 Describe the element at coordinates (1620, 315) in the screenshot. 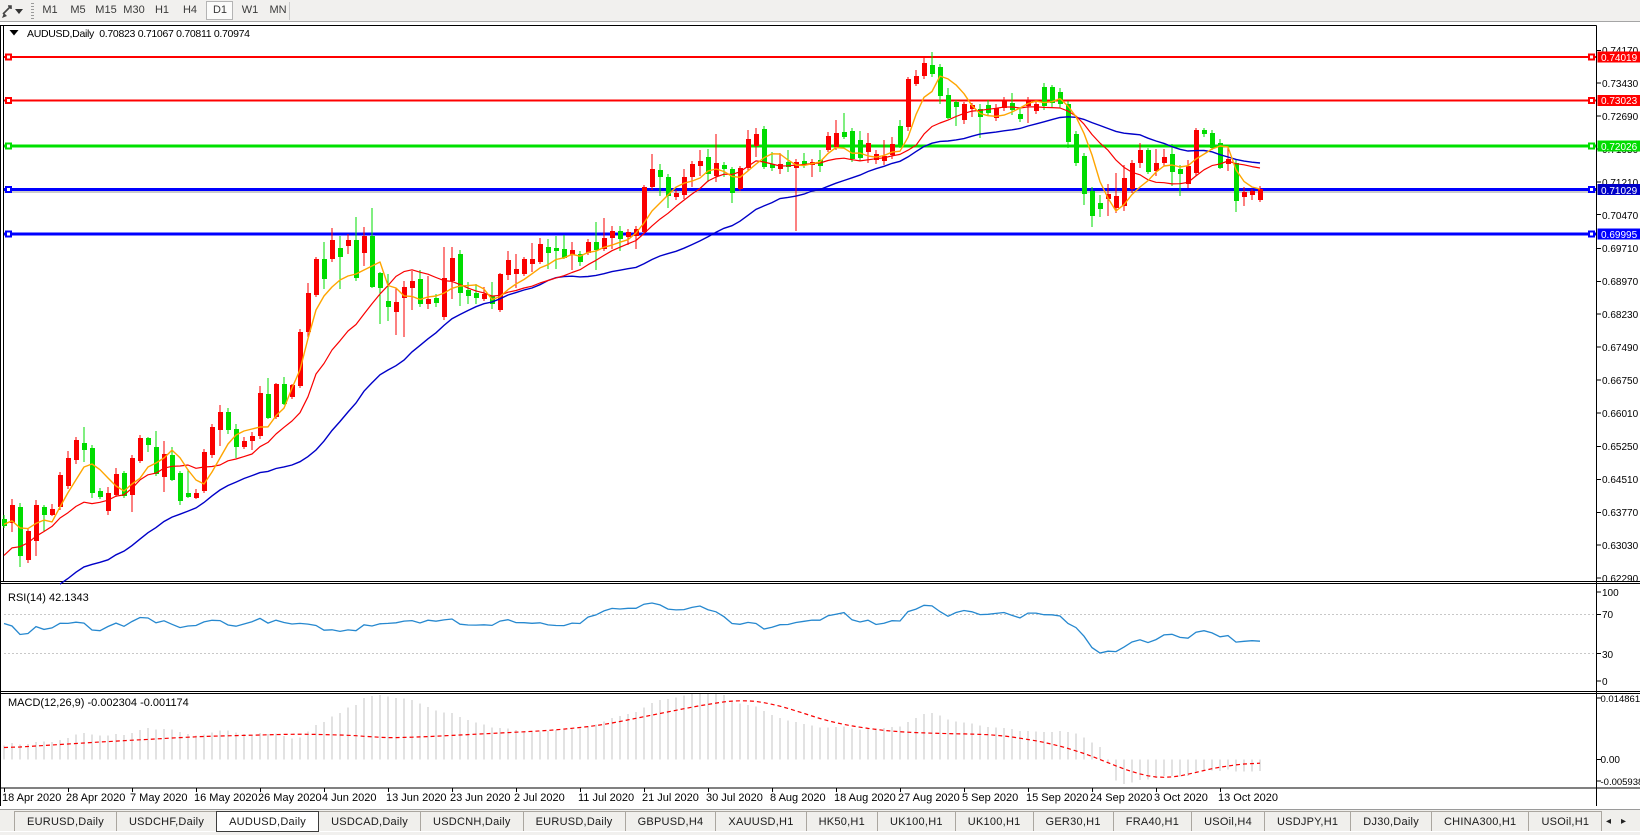

I see `svg-text: 0.68230` at that location.